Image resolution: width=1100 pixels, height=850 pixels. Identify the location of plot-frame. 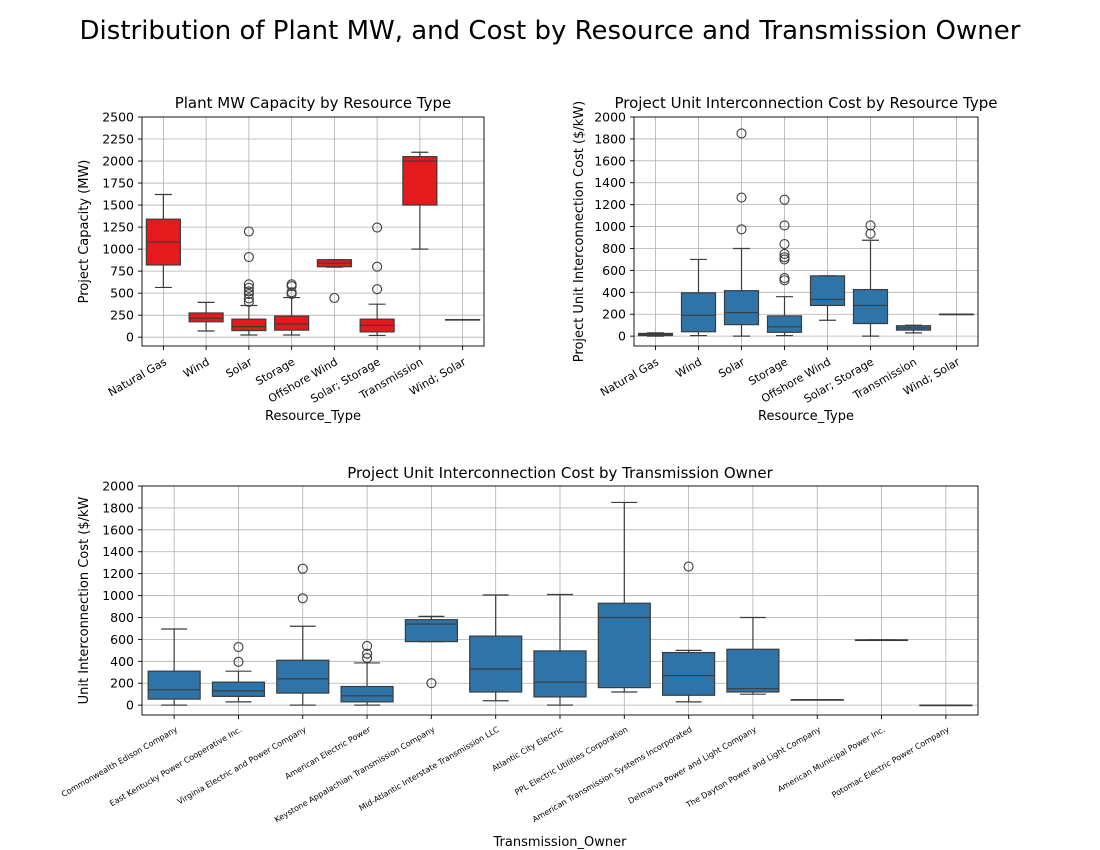
(313, 231).